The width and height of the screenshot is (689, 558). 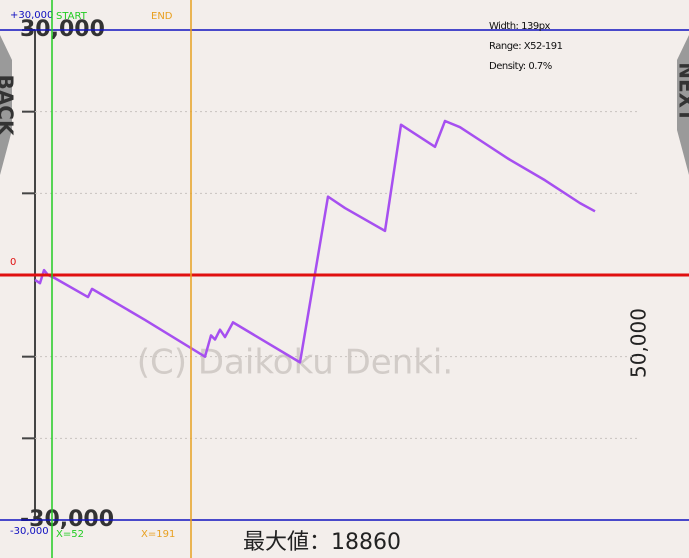 I want to click on next-arrow, so click(x=683, y=105).